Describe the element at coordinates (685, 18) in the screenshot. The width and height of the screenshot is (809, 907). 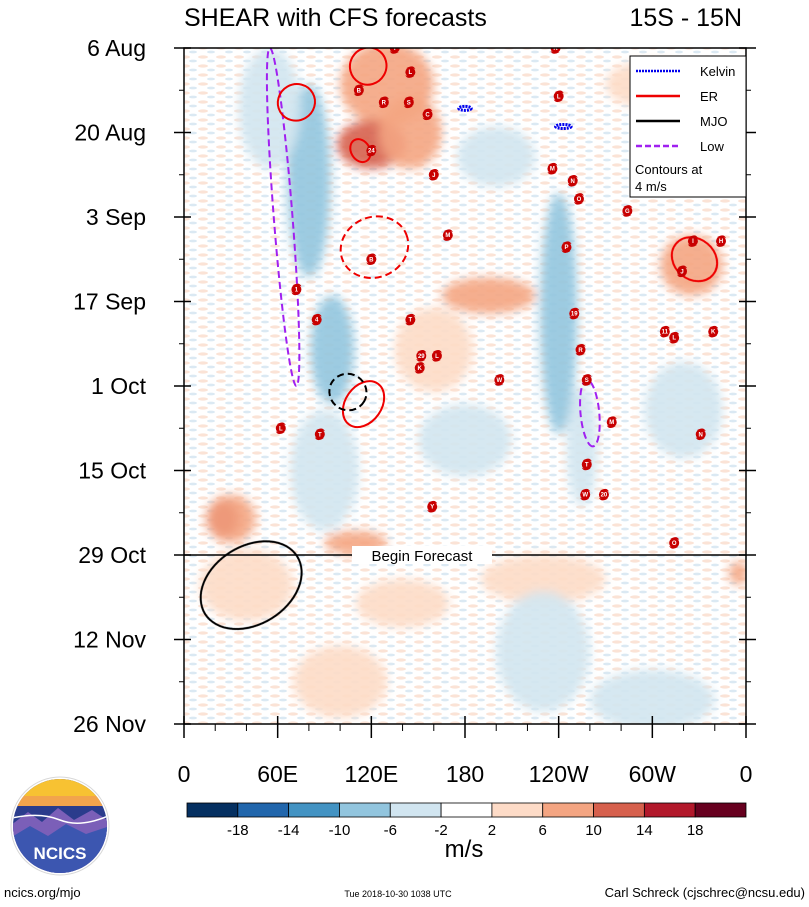
I see `chart-region: 15S - 15N` at that location.